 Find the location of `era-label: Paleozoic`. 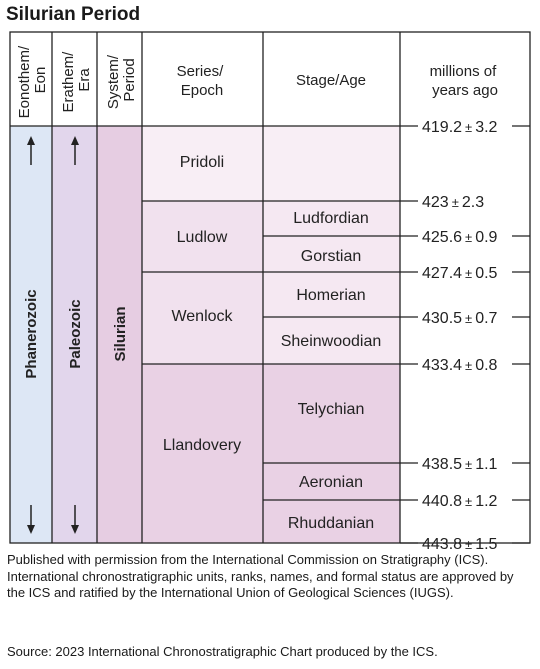

era-label: Paleozoic is located at coordinates (75, 333).